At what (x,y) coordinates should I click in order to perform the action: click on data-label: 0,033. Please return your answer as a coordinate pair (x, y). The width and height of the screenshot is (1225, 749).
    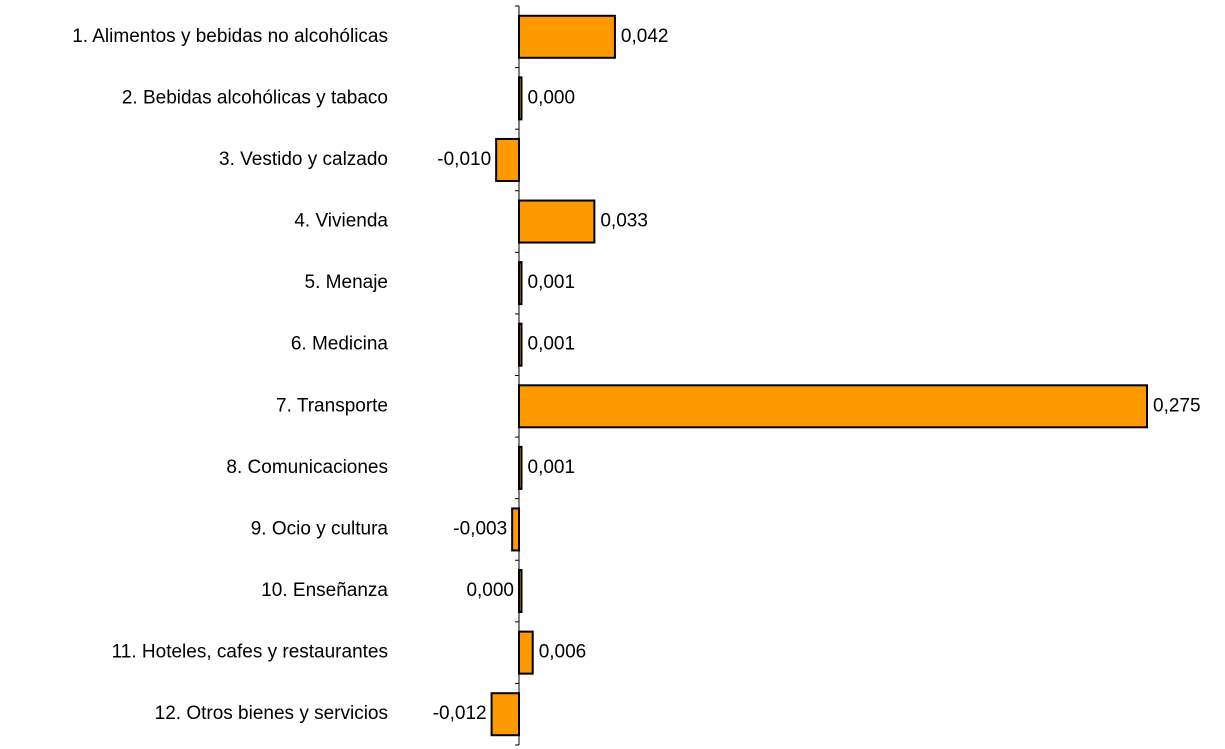
    Looking at the image, I should click on (624, 221).